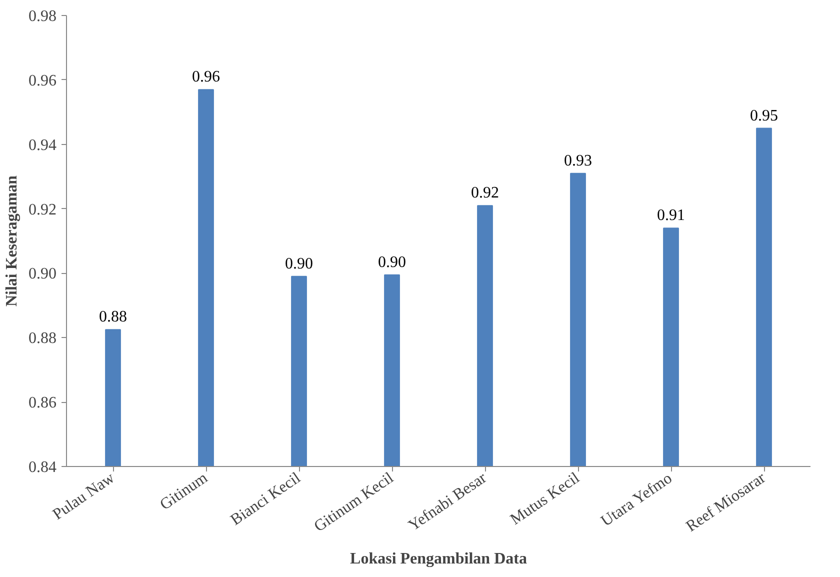 This screenshot has height=577, width=840. Describe the element at coordinates (42, 16) in the screenshot. I see `y-tick-label: 0.98` at that location.